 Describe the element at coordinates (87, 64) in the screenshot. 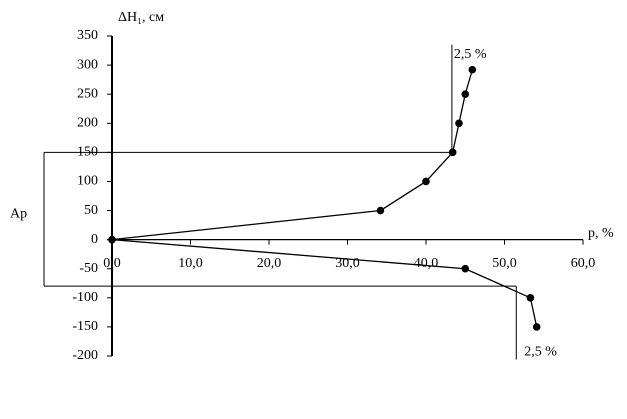

I see `y-tick-label: 300` at that location.